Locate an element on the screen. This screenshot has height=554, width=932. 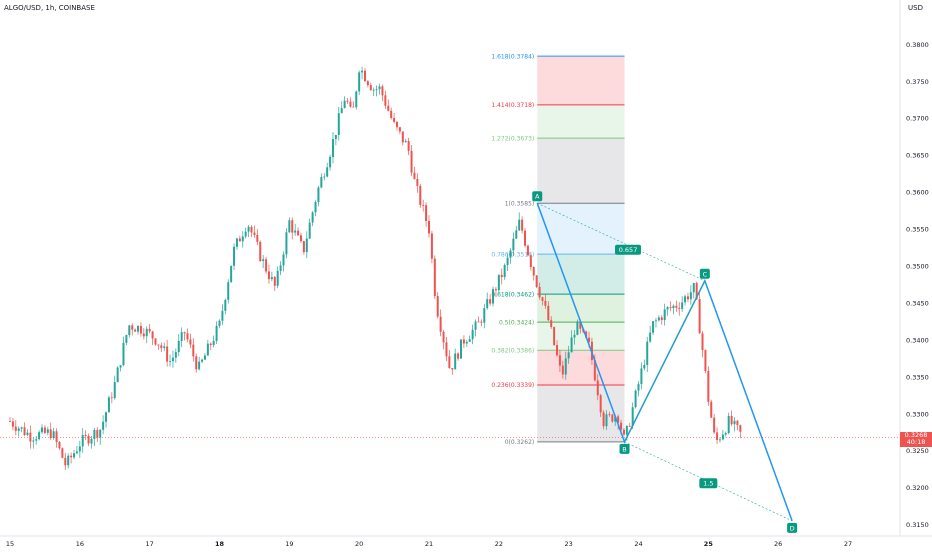
pattern-bc-line is located at coordinates (665, 361).